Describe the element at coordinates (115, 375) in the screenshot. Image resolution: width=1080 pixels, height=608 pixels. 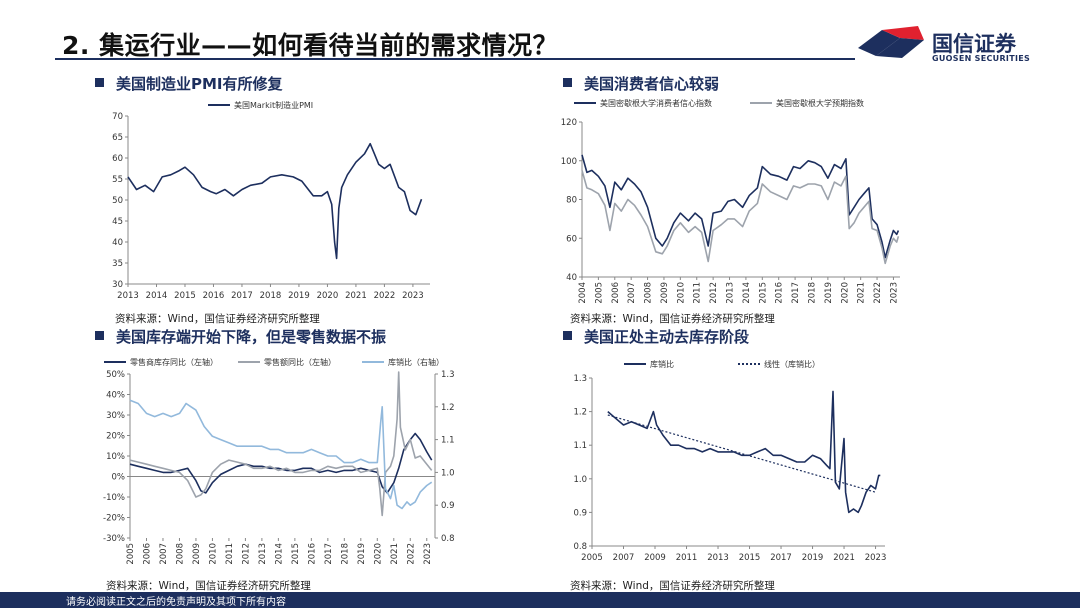
I see `y-tick-label: 50%` at that location.